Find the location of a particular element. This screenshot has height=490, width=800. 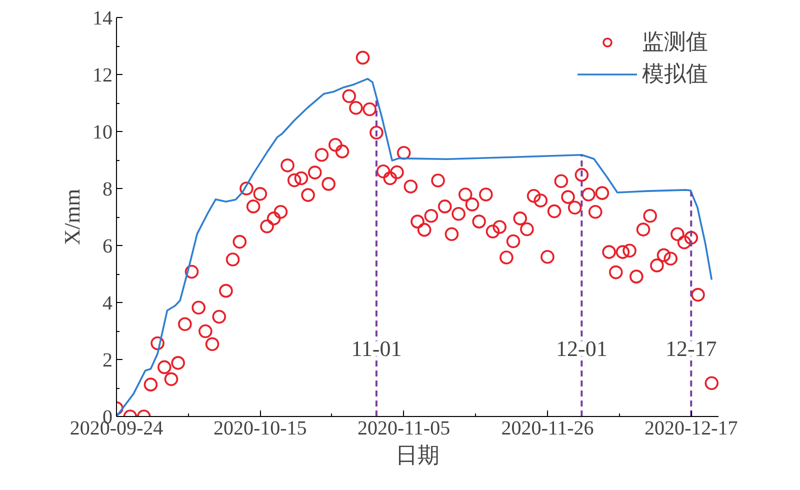

ref-line-label: 11-01 is located at coordinates (376, 349).